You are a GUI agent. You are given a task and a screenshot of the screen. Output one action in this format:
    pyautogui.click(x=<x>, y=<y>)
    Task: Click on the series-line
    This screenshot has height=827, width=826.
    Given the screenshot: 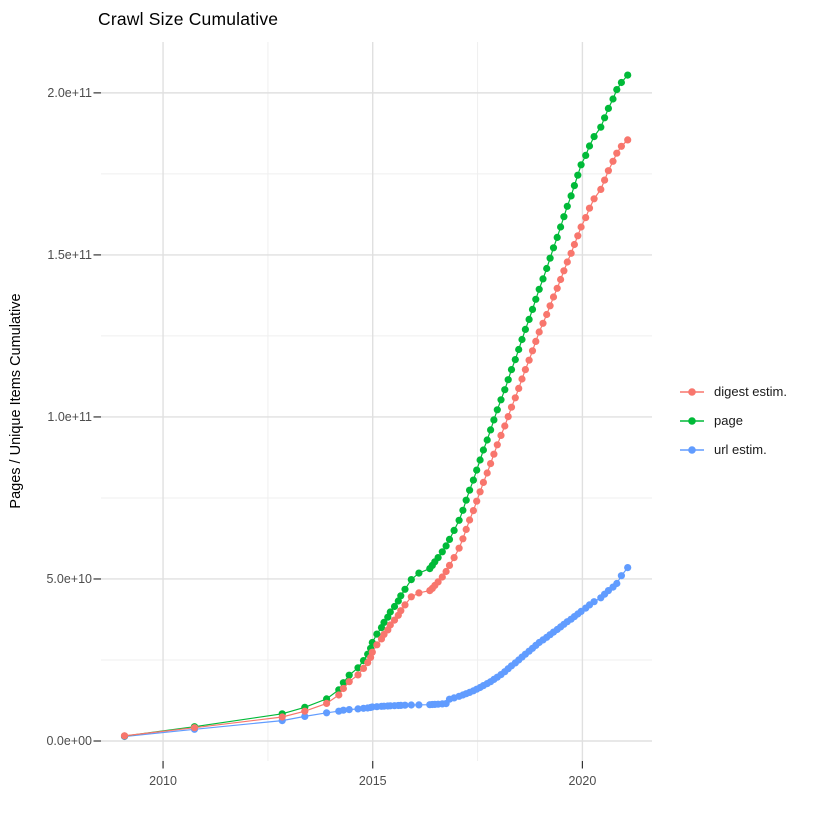 What is the action you would take?
    pyautogui.click(x=376, y=652)
    